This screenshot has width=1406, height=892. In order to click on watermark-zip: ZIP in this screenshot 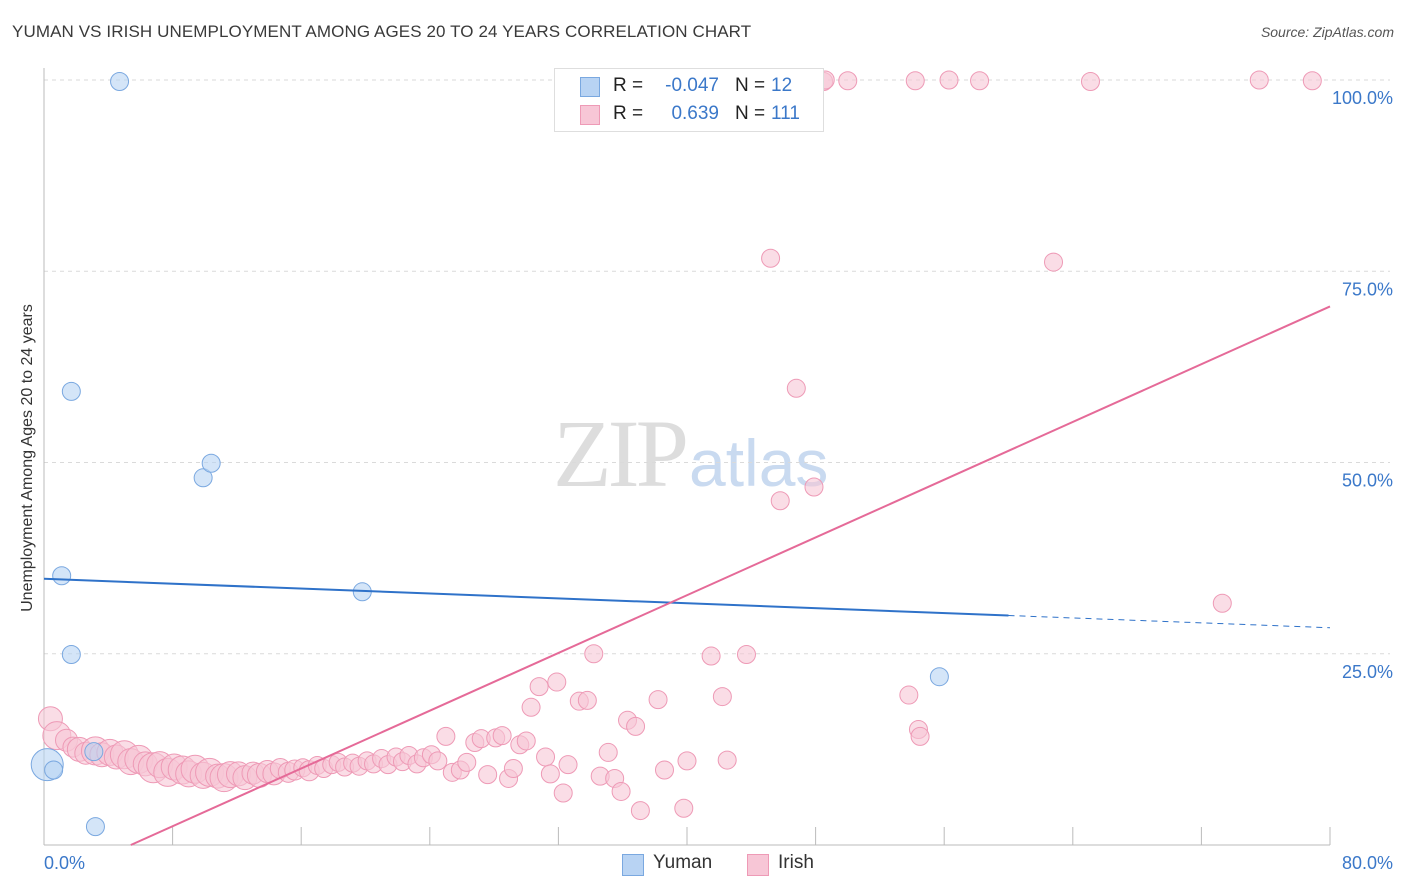, I will do `click(621, 453)`.